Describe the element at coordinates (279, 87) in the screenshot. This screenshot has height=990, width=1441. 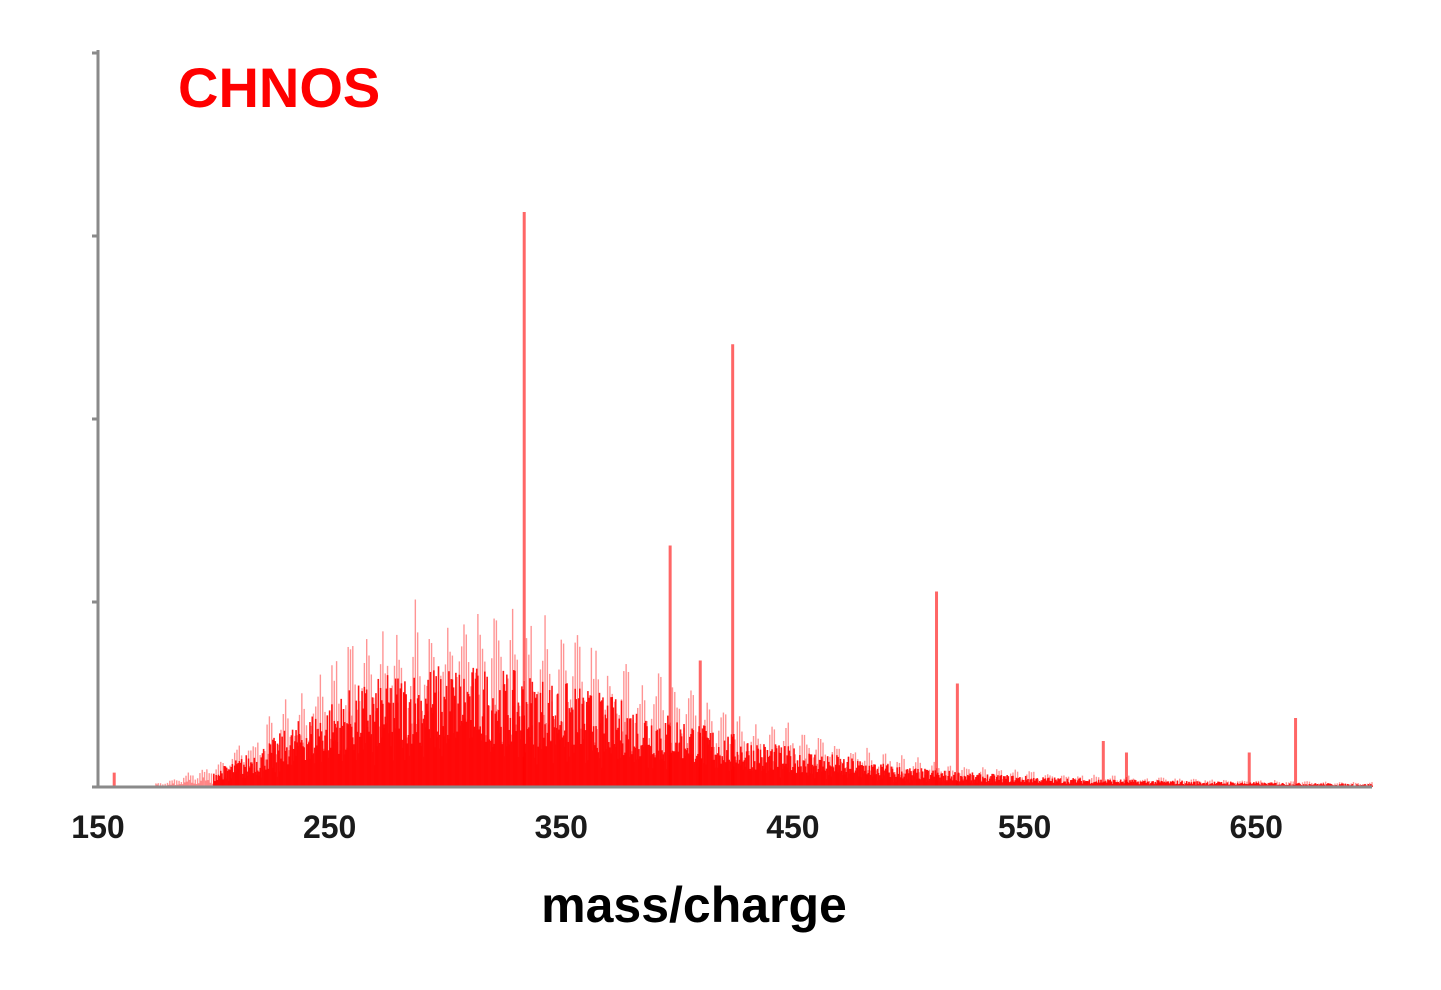
I see `series-label: CHNOS` at that location.